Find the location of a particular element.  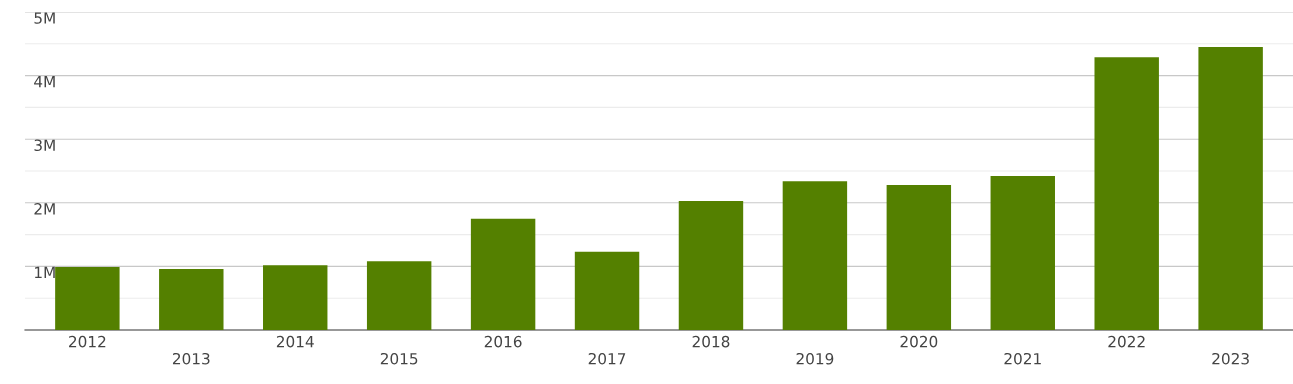

y-tick-label: 1M is located at coordinates (45, 272).